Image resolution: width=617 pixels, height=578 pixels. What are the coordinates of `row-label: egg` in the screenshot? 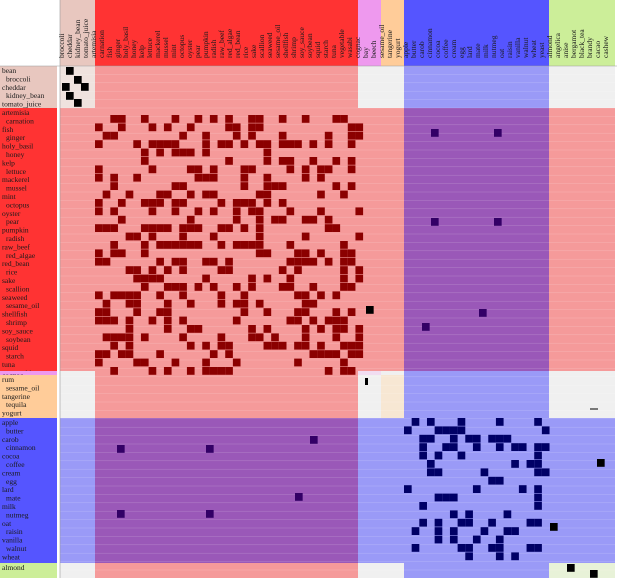 It's located at (11, 481).